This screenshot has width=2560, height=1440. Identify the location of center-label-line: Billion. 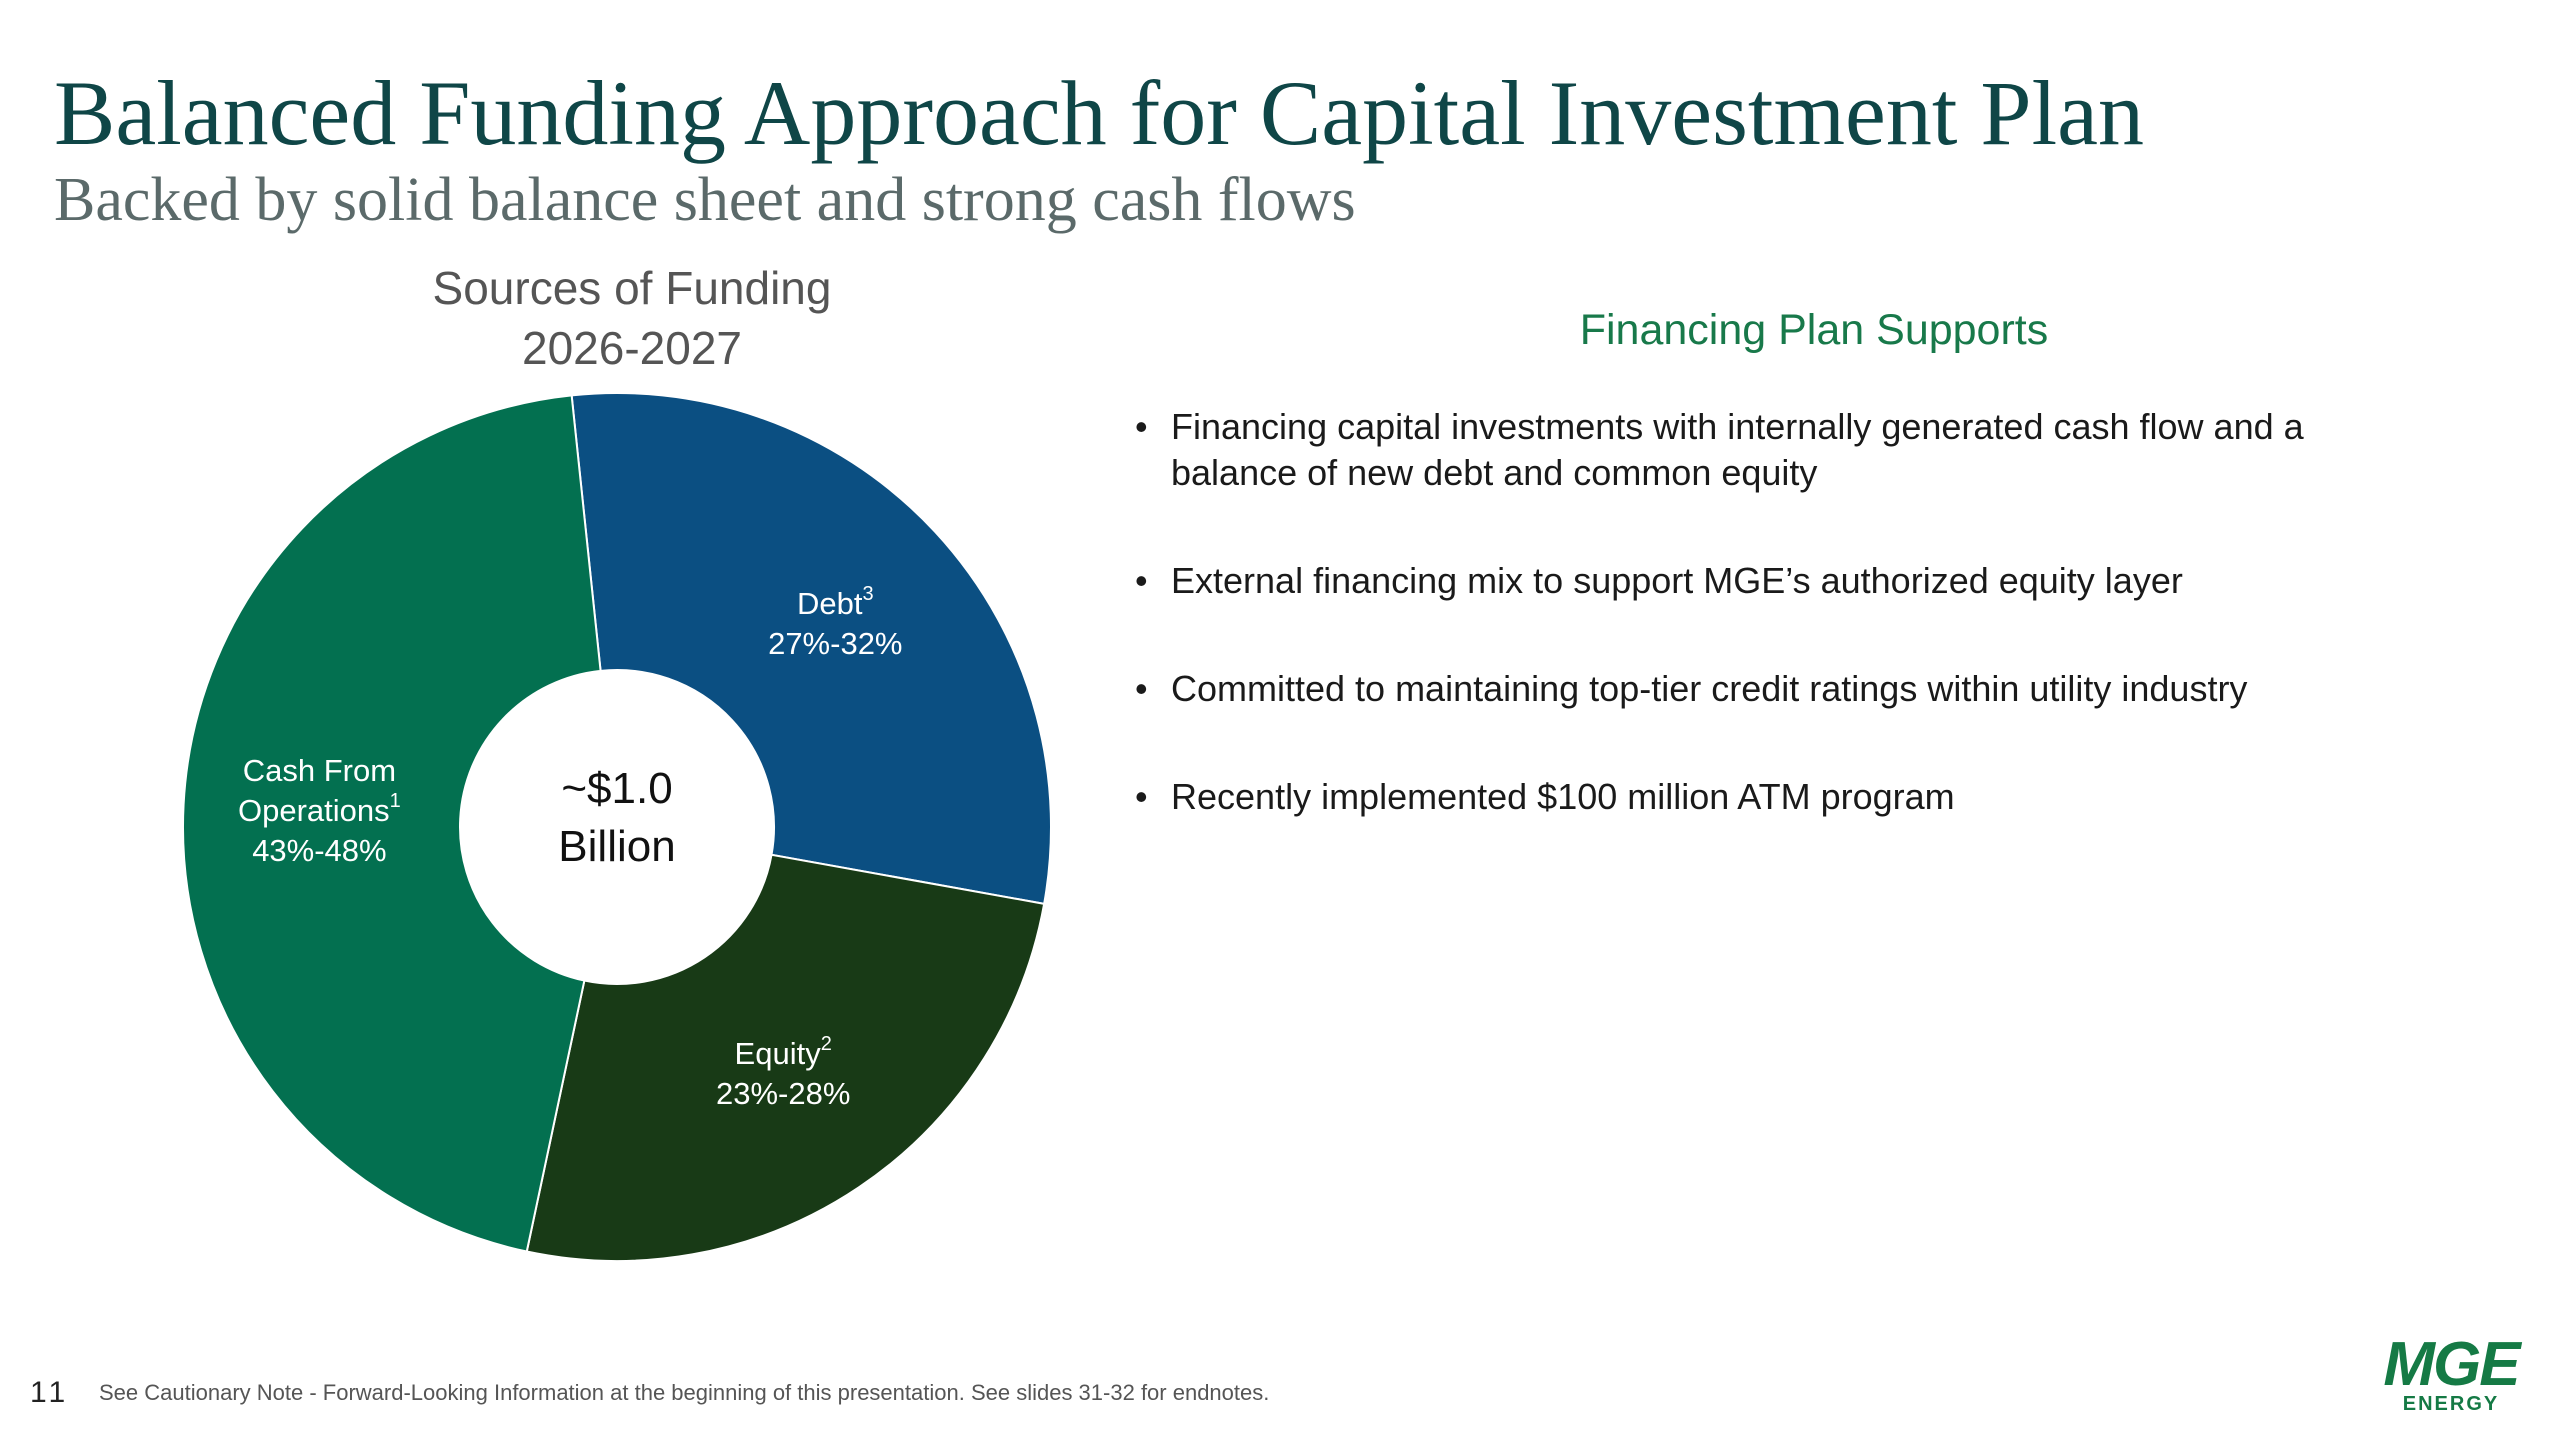
(617, 846).